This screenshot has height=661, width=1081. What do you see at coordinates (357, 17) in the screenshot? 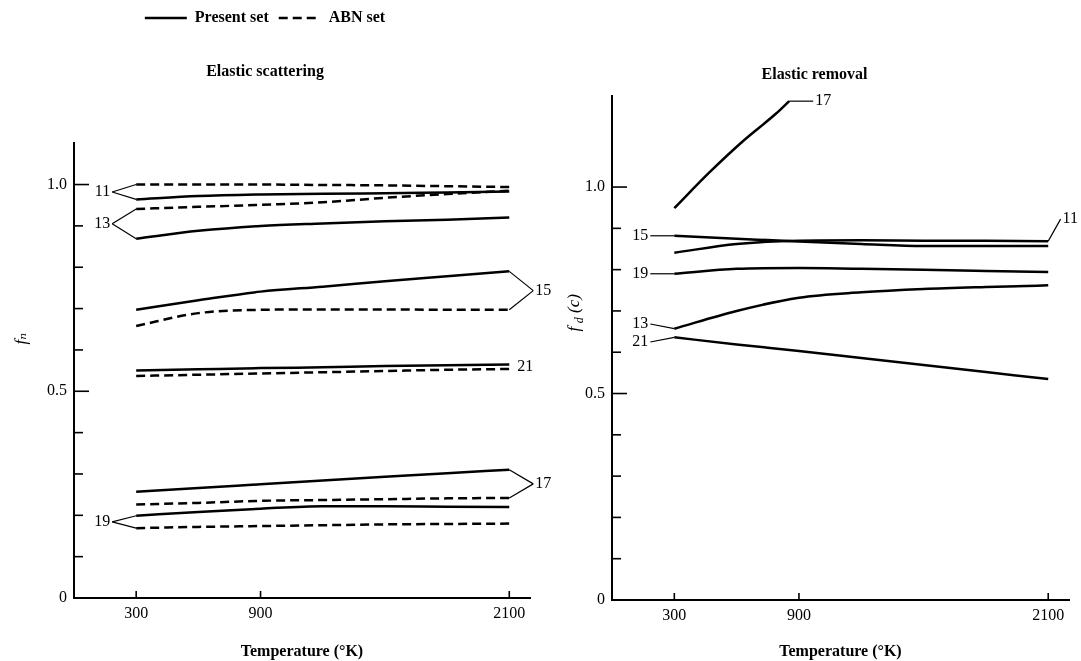
I see `legend-label: ABN set` at bounding box center [357, 17].